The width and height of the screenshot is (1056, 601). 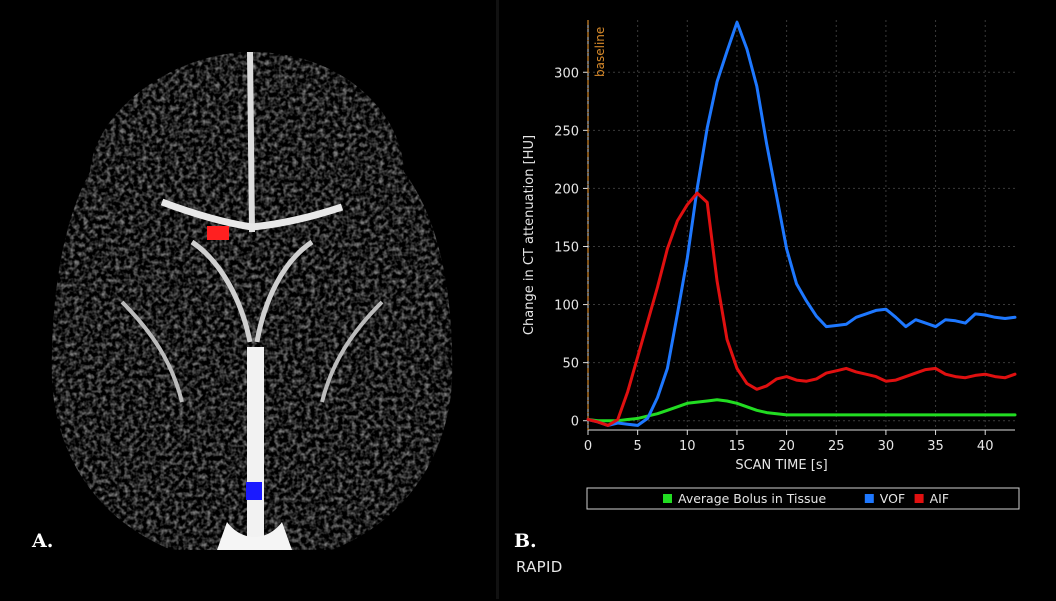 I want to click on x-tick-label: 10, so click(x=687, y=446).